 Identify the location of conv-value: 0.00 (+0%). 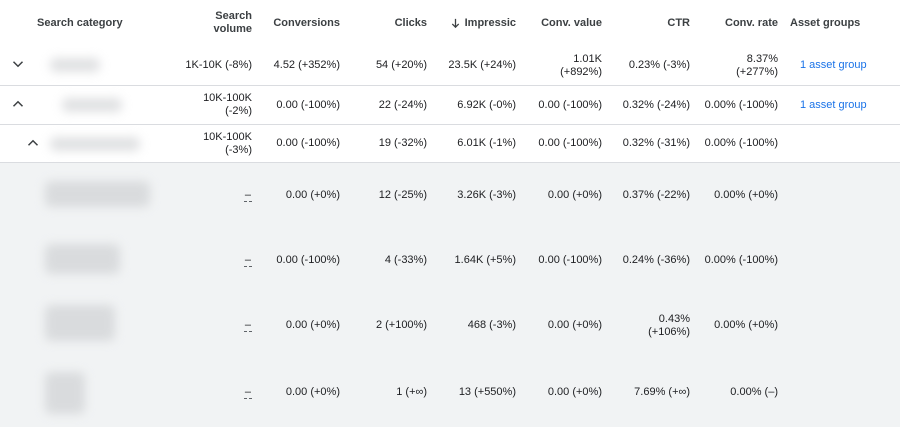
(561, 195).